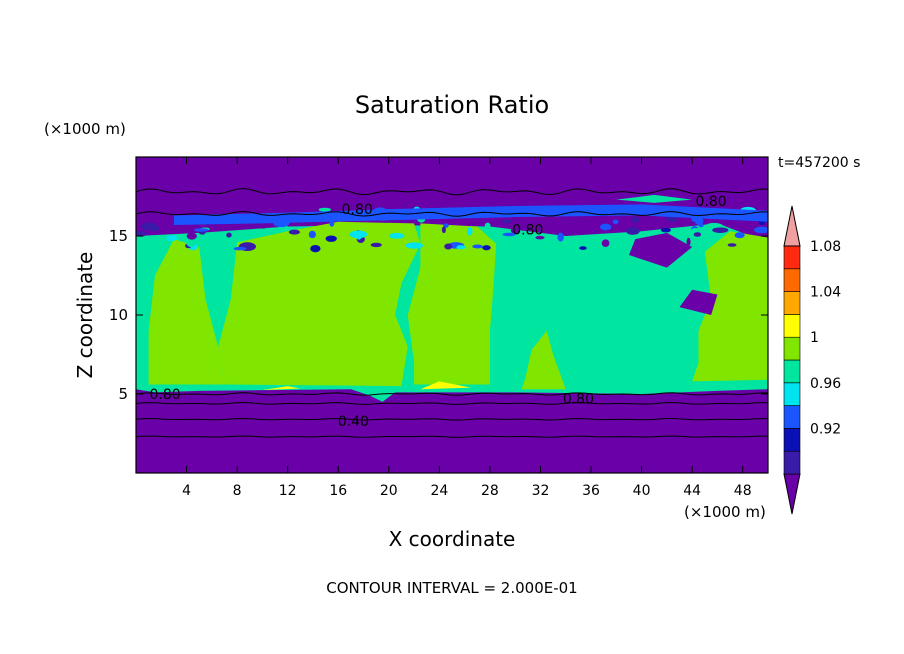 Image resolution: width=904 pixels, height=654 pixels. Describe the element at coordinates (186, 312) in the screenshot. I see `supersat-region-left` at that location.